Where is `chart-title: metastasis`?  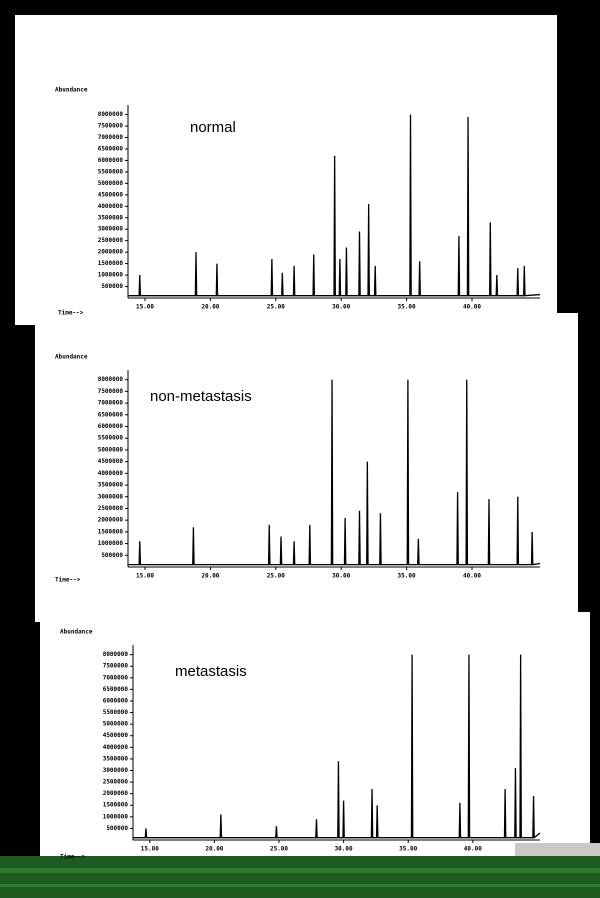
chart-title: metastasis is located at coordinates (211, 671).